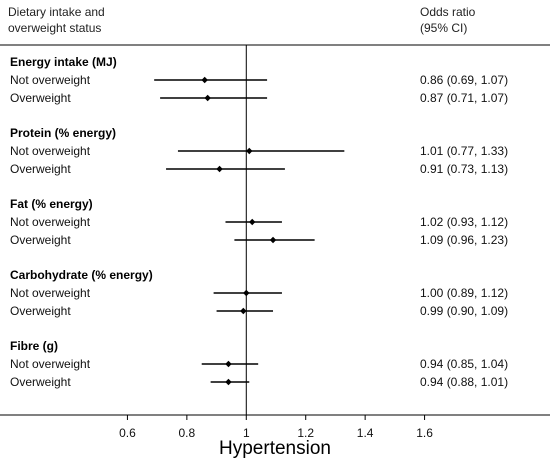 The height and width of the screenshot is (462, 550). What do you see at coordinates (464, 382) in the screenshot?
I see `or-ci-text: 0.94 (0.88, 1.01)` at bounding box center [464, 382].